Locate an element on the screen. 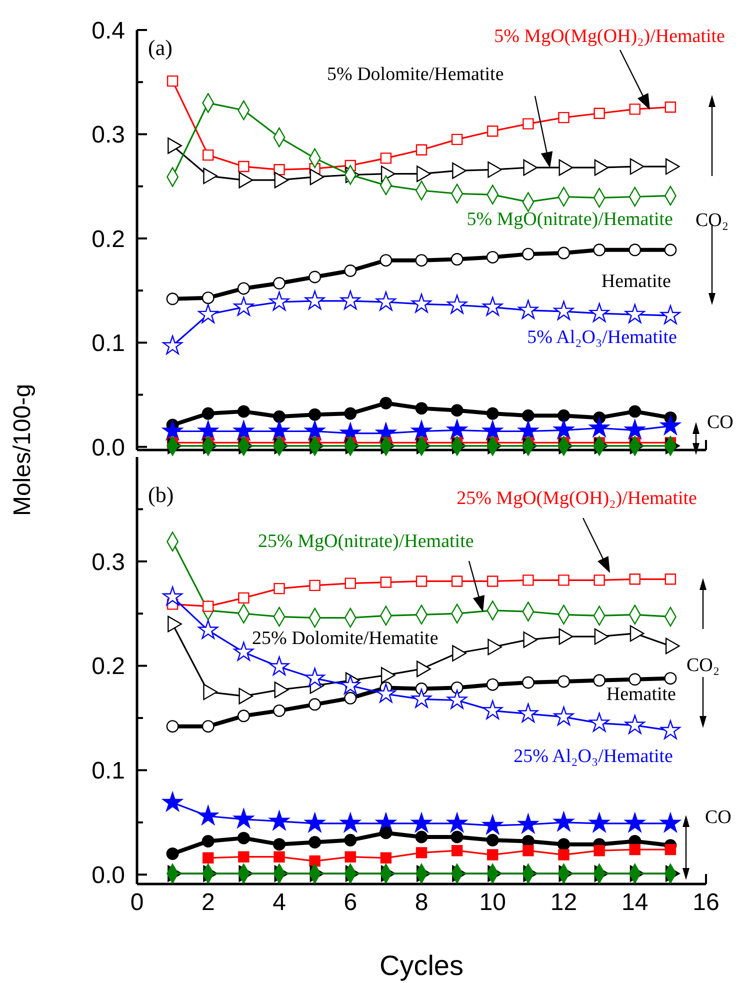 This screenshot has height=983, width=743. text: 25% MgO(Mg(OH)₂)/Hematite is located at coordinates (576, 498).